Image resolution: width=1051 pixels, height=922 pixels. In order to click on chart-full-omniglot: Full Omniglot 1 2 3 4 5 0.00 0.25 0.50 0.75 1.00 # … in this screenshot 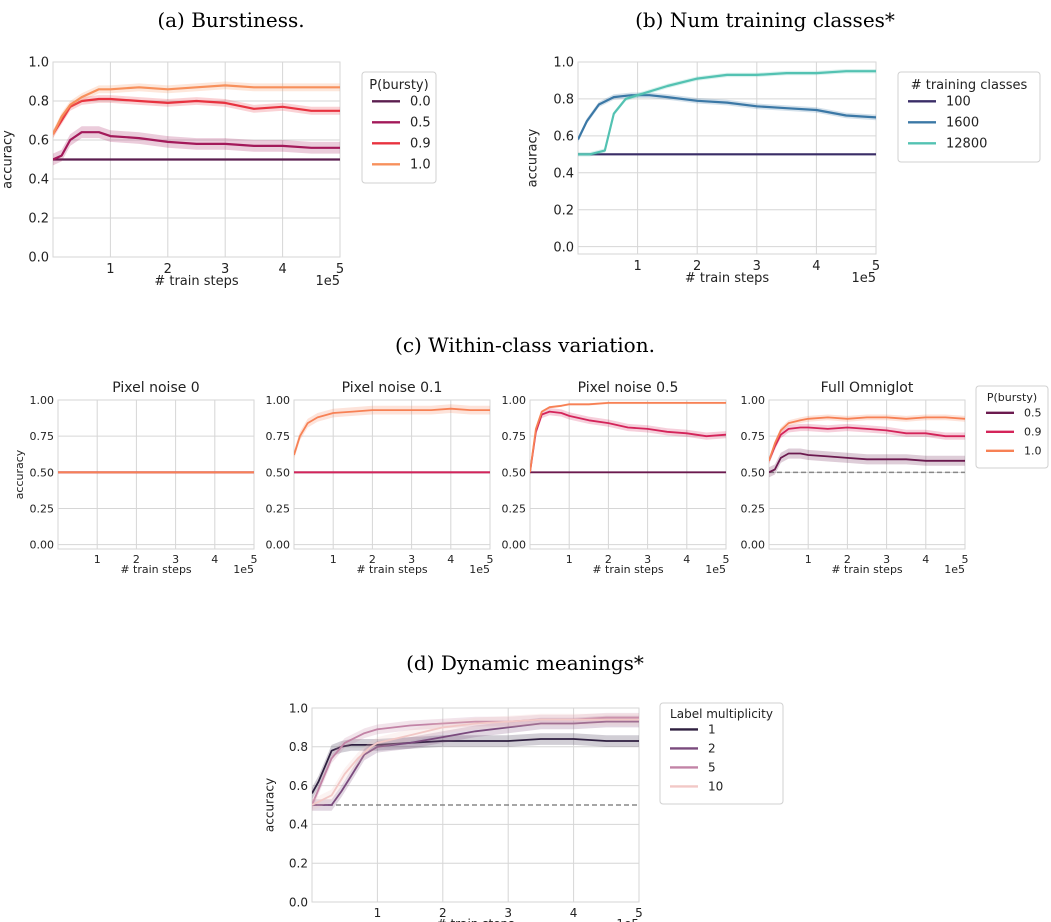, I will do `click(895, 478)`.